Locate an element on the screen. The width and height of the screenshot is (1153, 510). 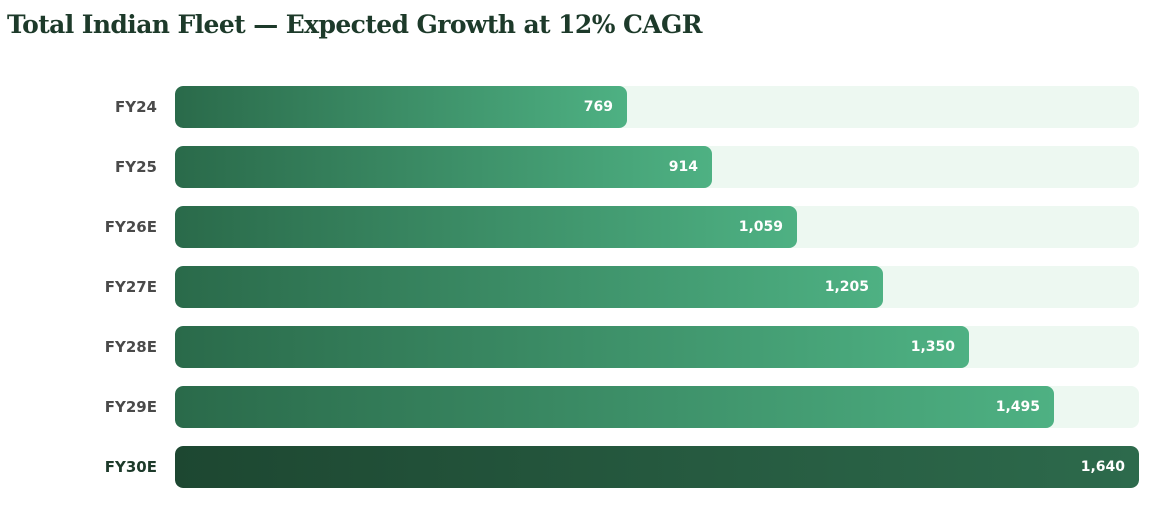
category-label: FY29E is located at coordinates (130, 407).